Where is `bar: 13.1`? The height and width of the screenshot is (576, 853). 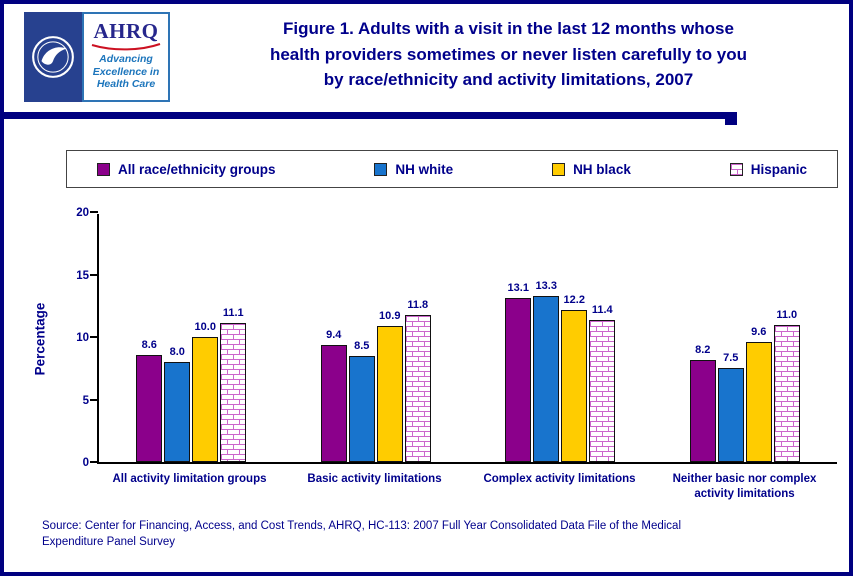 bar: 13.1 is located at coordinates (518, 372).